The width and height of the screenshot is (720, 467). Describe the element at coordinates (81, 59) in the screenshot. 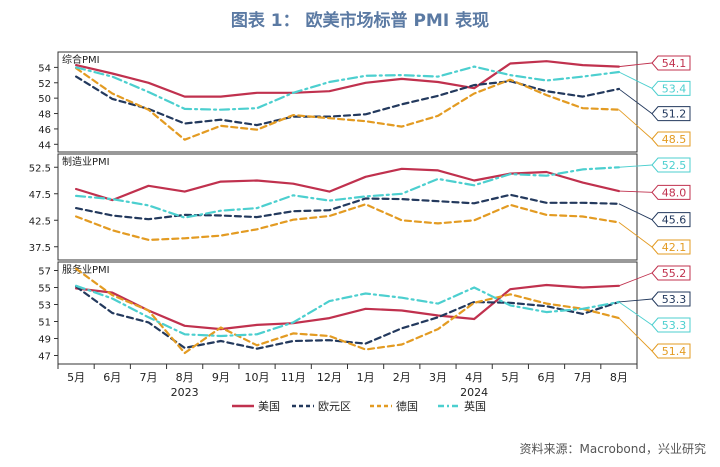

I see `panel-label: 综合PMI` at that location.